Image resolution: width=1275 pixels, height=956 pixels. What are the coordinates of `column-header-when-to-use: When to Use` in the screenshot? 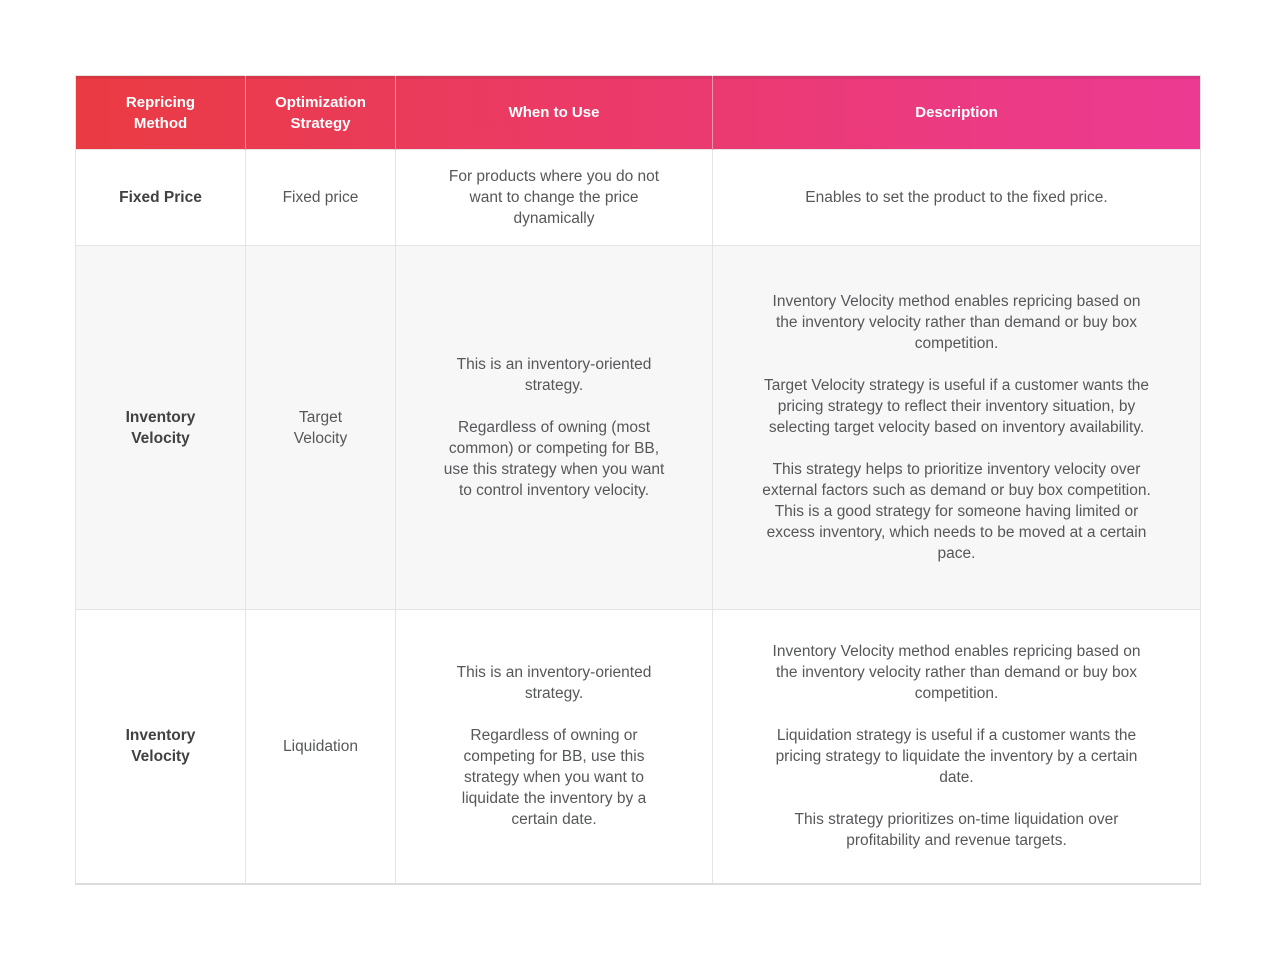 It's located at (554, 112).